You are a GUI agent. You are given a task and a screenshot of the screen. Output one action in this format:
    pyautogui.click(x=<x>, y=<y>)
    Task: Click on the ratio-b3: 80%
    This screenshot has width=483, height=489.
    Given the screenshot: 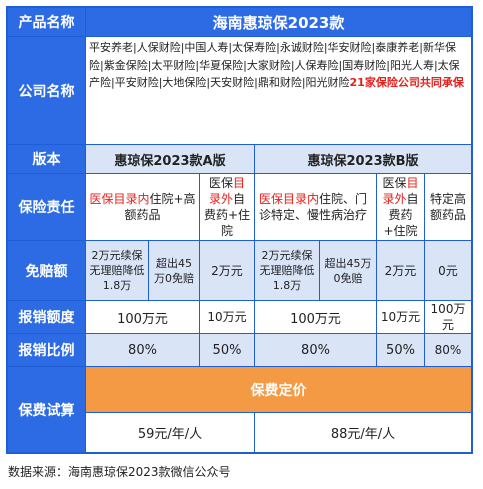 What is the action you would take?
    pyautogui.click(x=448, y=350)
    